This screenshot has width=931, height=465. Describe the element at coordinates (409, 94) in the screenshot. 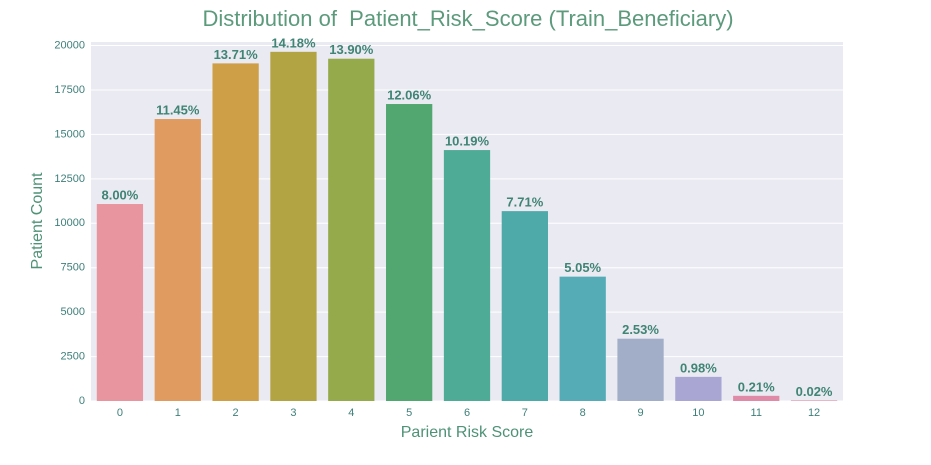

I see `bar-annotation: 12.06%` at that location.